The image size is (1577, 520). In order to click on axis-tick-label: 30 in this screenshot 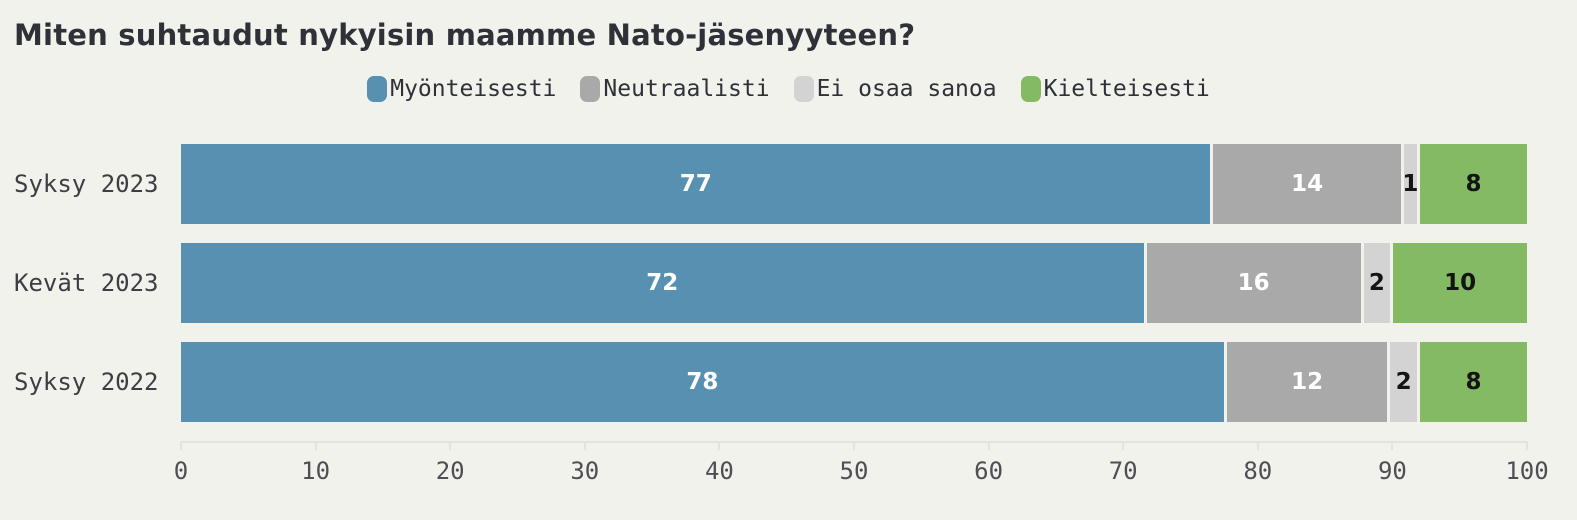, I will do `click(585, 471)`.